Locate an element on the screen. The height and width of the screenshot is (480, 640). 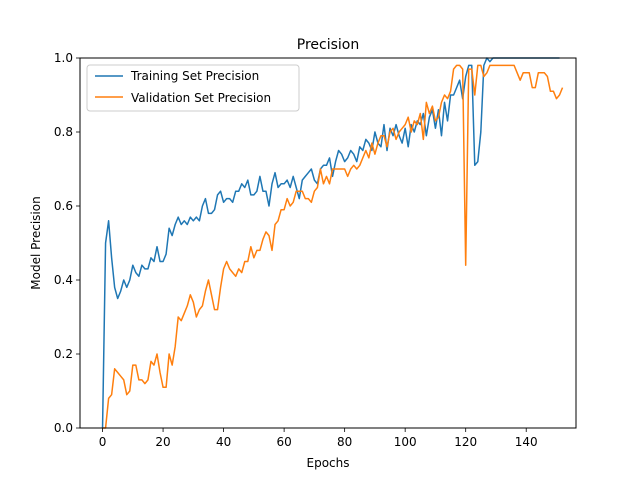
x-tick-label: 40 is located at coordinates (223, 442).